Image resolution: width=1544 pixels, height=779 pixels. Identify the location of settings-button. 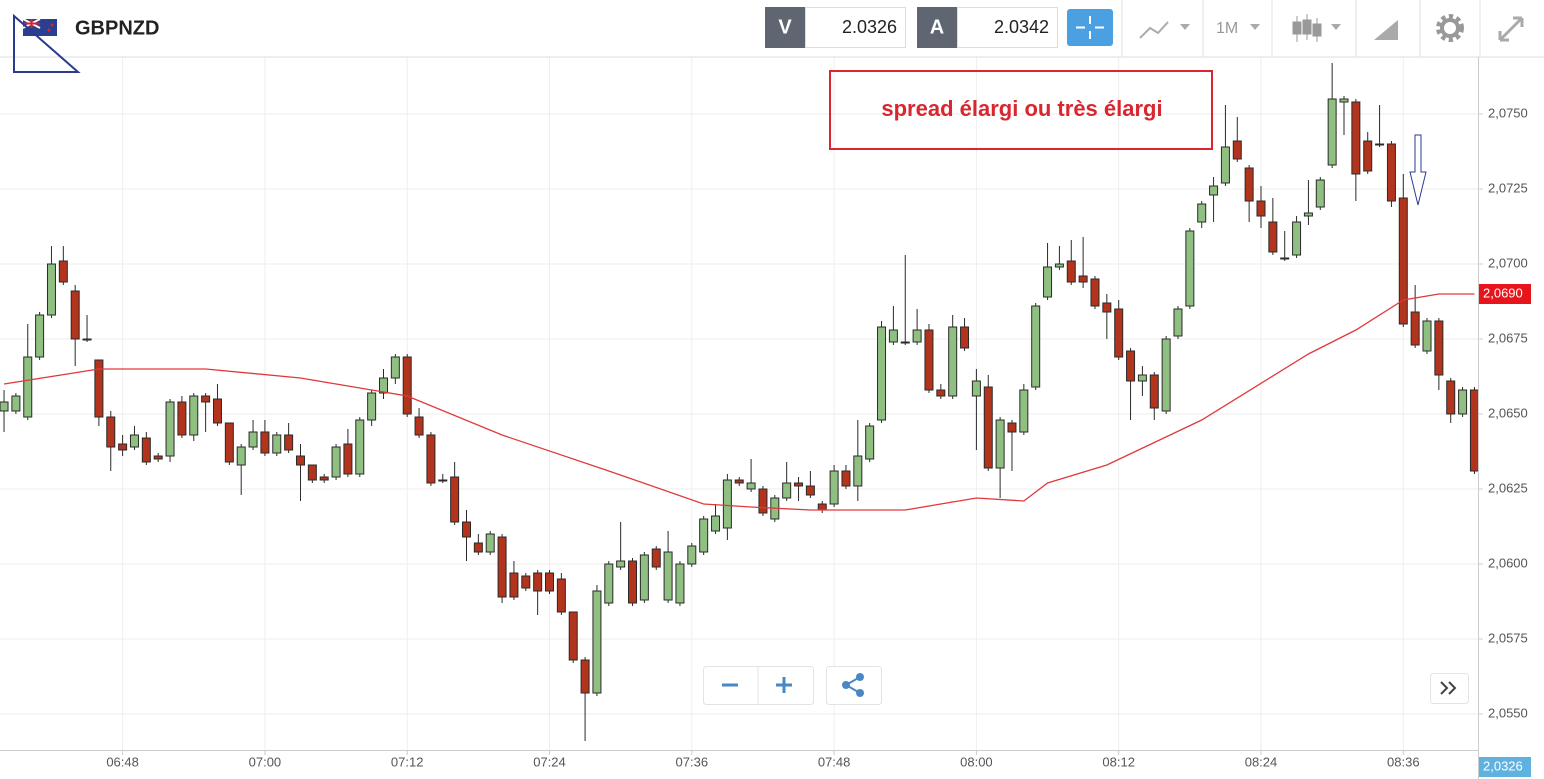
(1450, 28).